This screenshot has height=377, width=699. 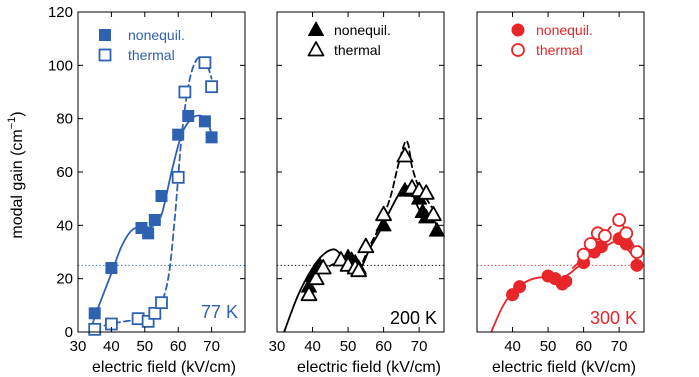 I want to click on panel-300k-x-axis-label: electric field (kV/cm), so click(x=564, y=367).